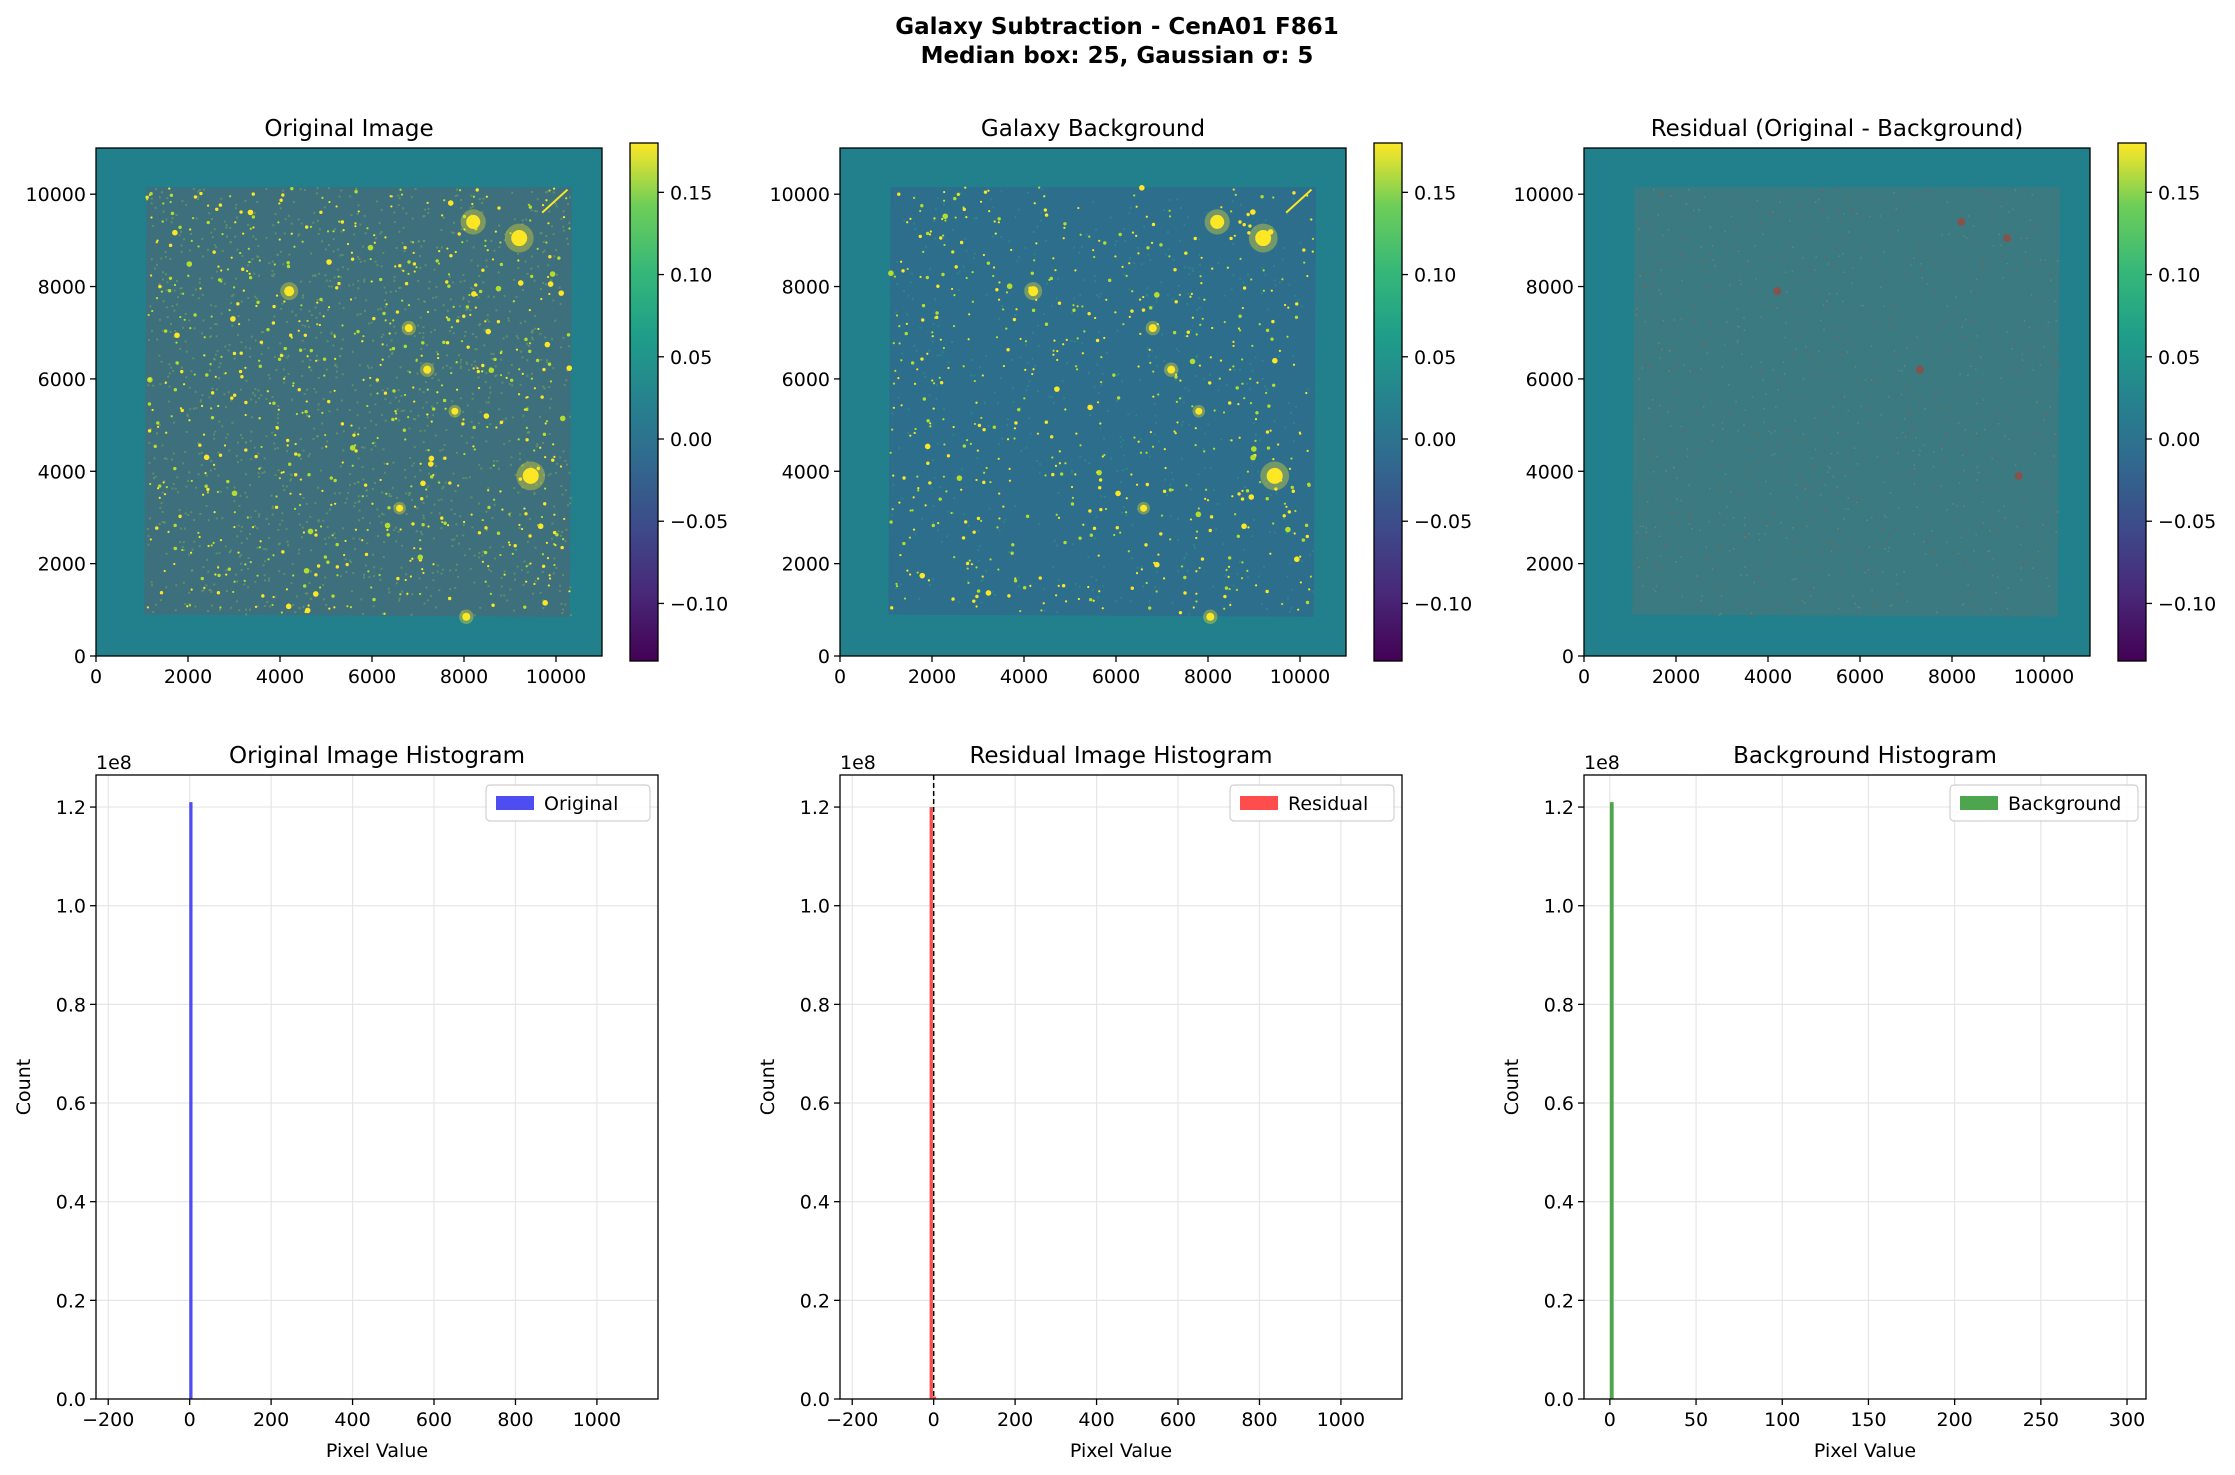 Image resolution: width=2235 pixels, height=1475 pixels. What do you see at coordinates (1568, 657) in the screenshot?
I see `y-tick-label: 0` at bounding box center [1568, 657].